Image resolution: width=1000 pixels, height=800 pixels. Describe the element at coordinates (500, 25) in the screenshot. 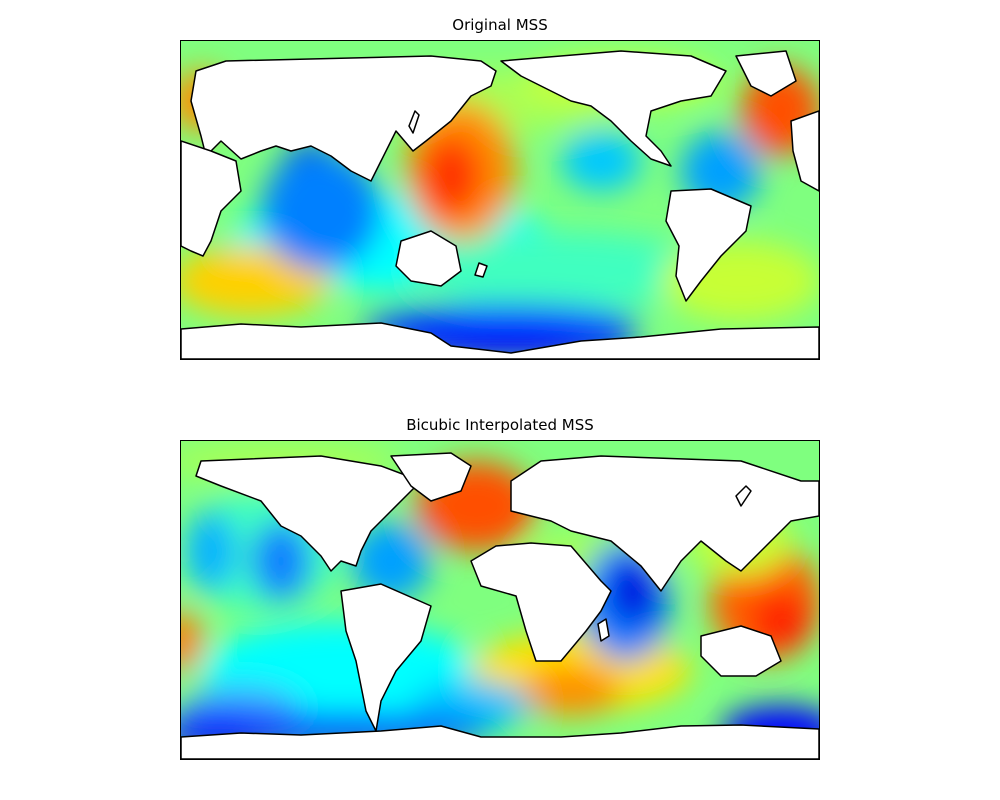

I see `panel-title-original: Original MSS` at that location.